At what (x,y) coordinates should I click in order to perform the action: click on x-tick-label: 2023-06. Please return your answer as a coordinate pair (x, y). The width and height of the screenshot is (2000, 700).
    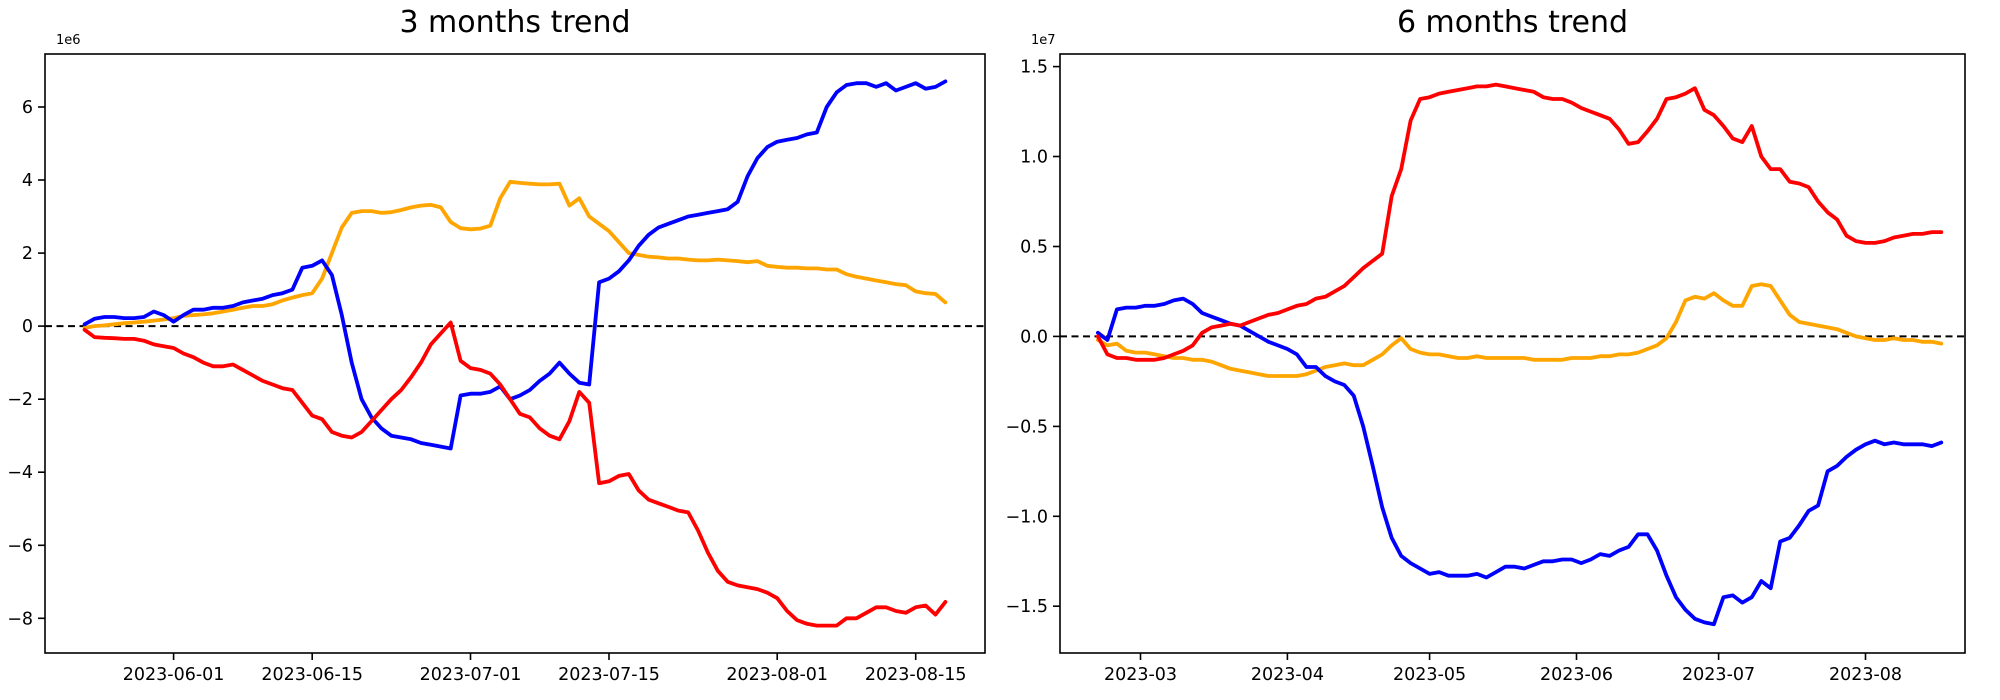
    Looking at the image, I should click on (1576, 675).